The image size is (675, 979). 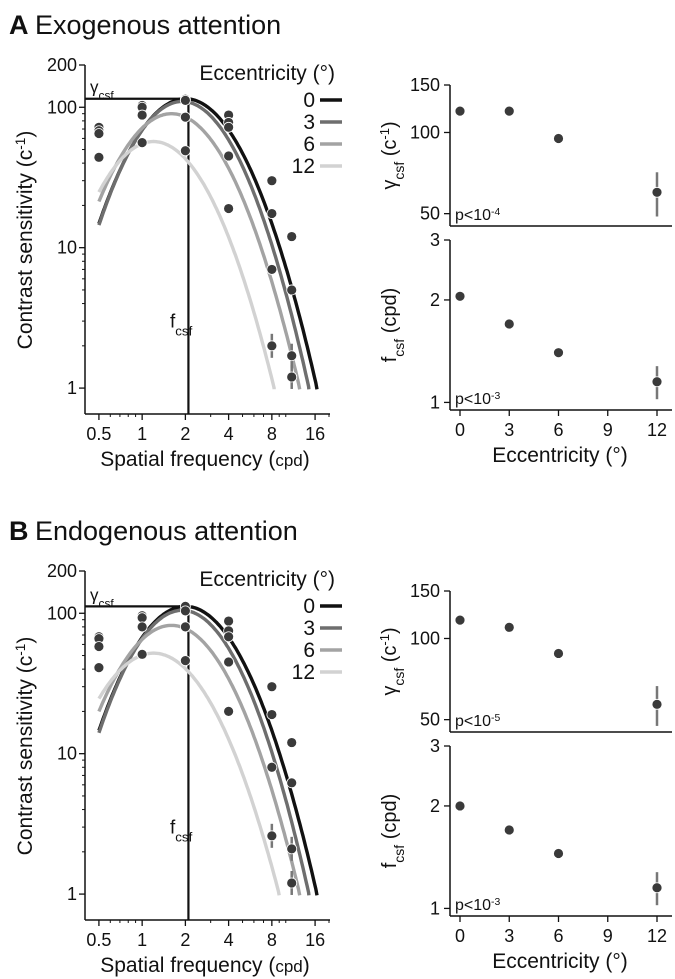 I want to click on panel-letter: A, so click(x=19, y=25).